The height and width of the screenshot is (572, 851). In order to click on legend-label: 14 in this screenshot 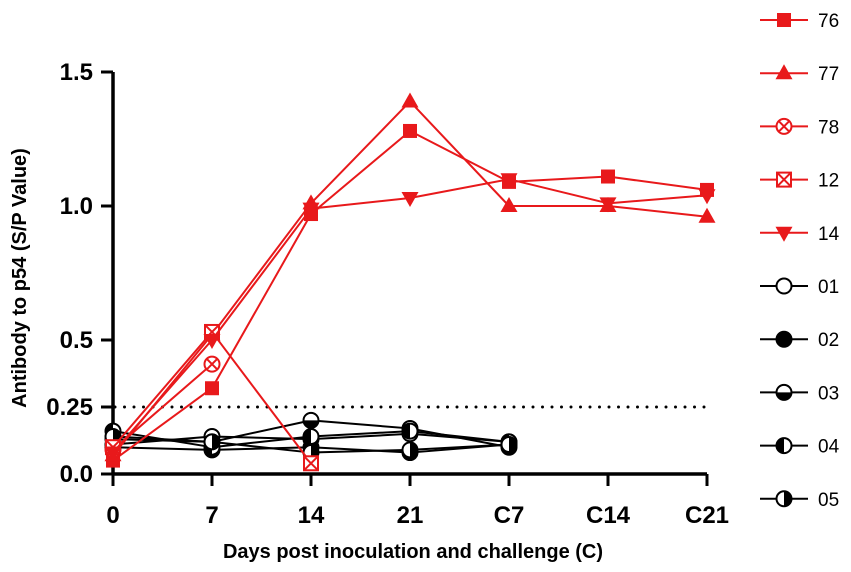, I will do `click(829, 234)`.